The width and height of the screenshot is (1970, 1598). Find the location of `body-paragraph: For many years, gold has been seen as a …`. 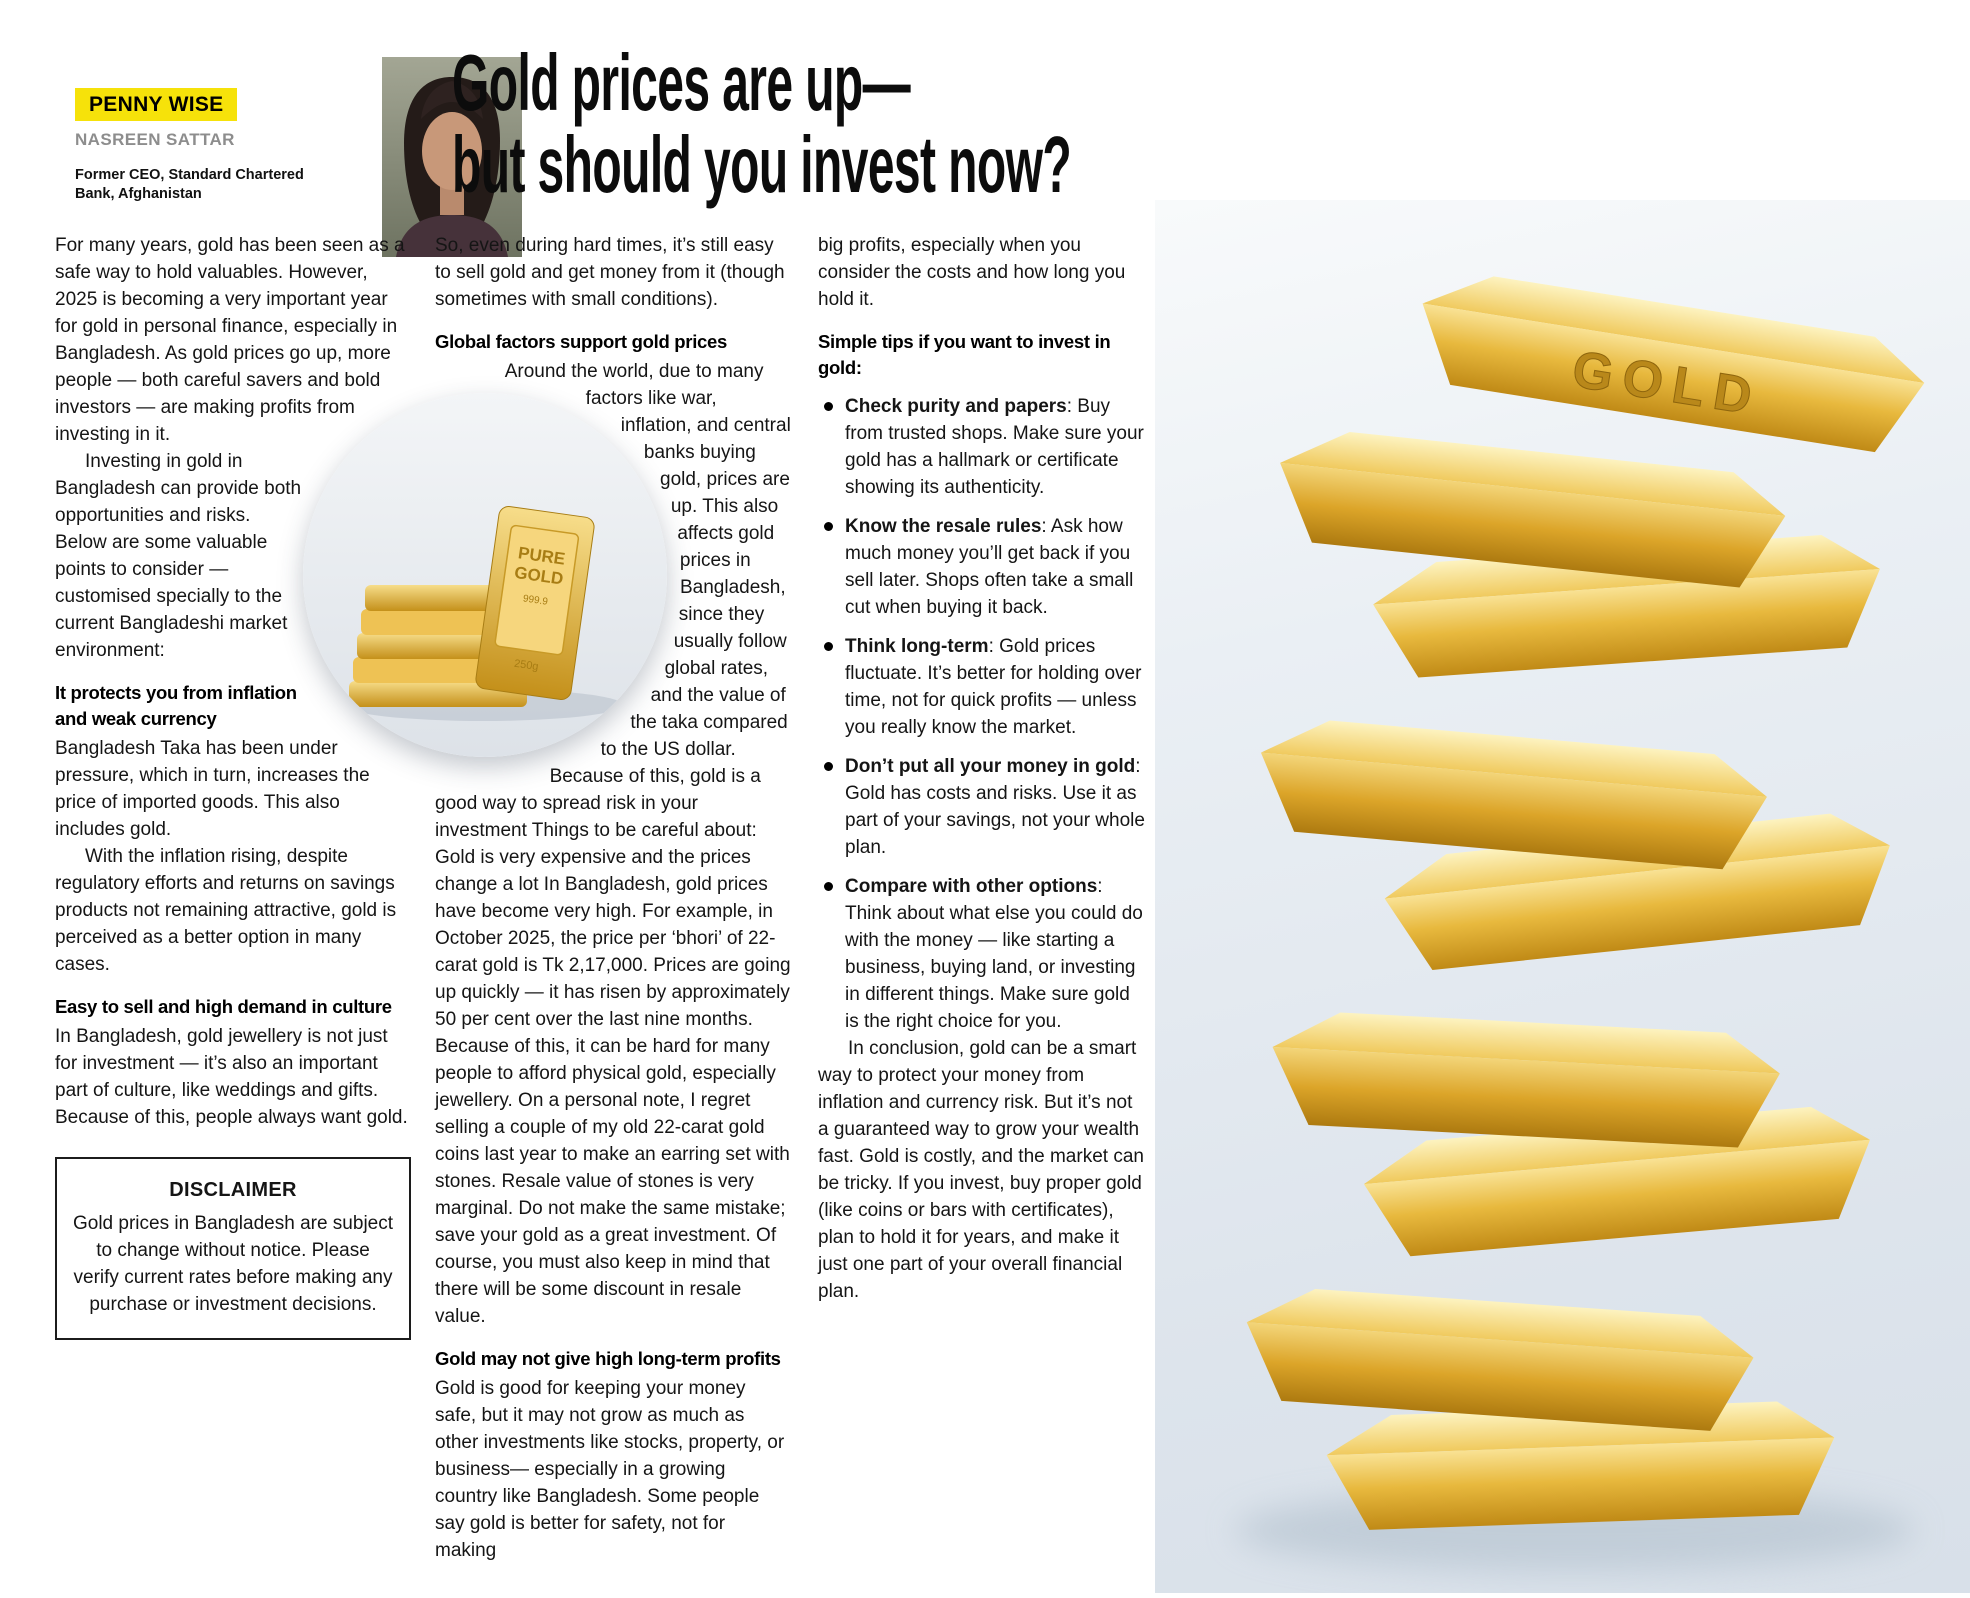

body-paragraph: For many years, gold has been seen as a … is located at coordinates (230, 340).